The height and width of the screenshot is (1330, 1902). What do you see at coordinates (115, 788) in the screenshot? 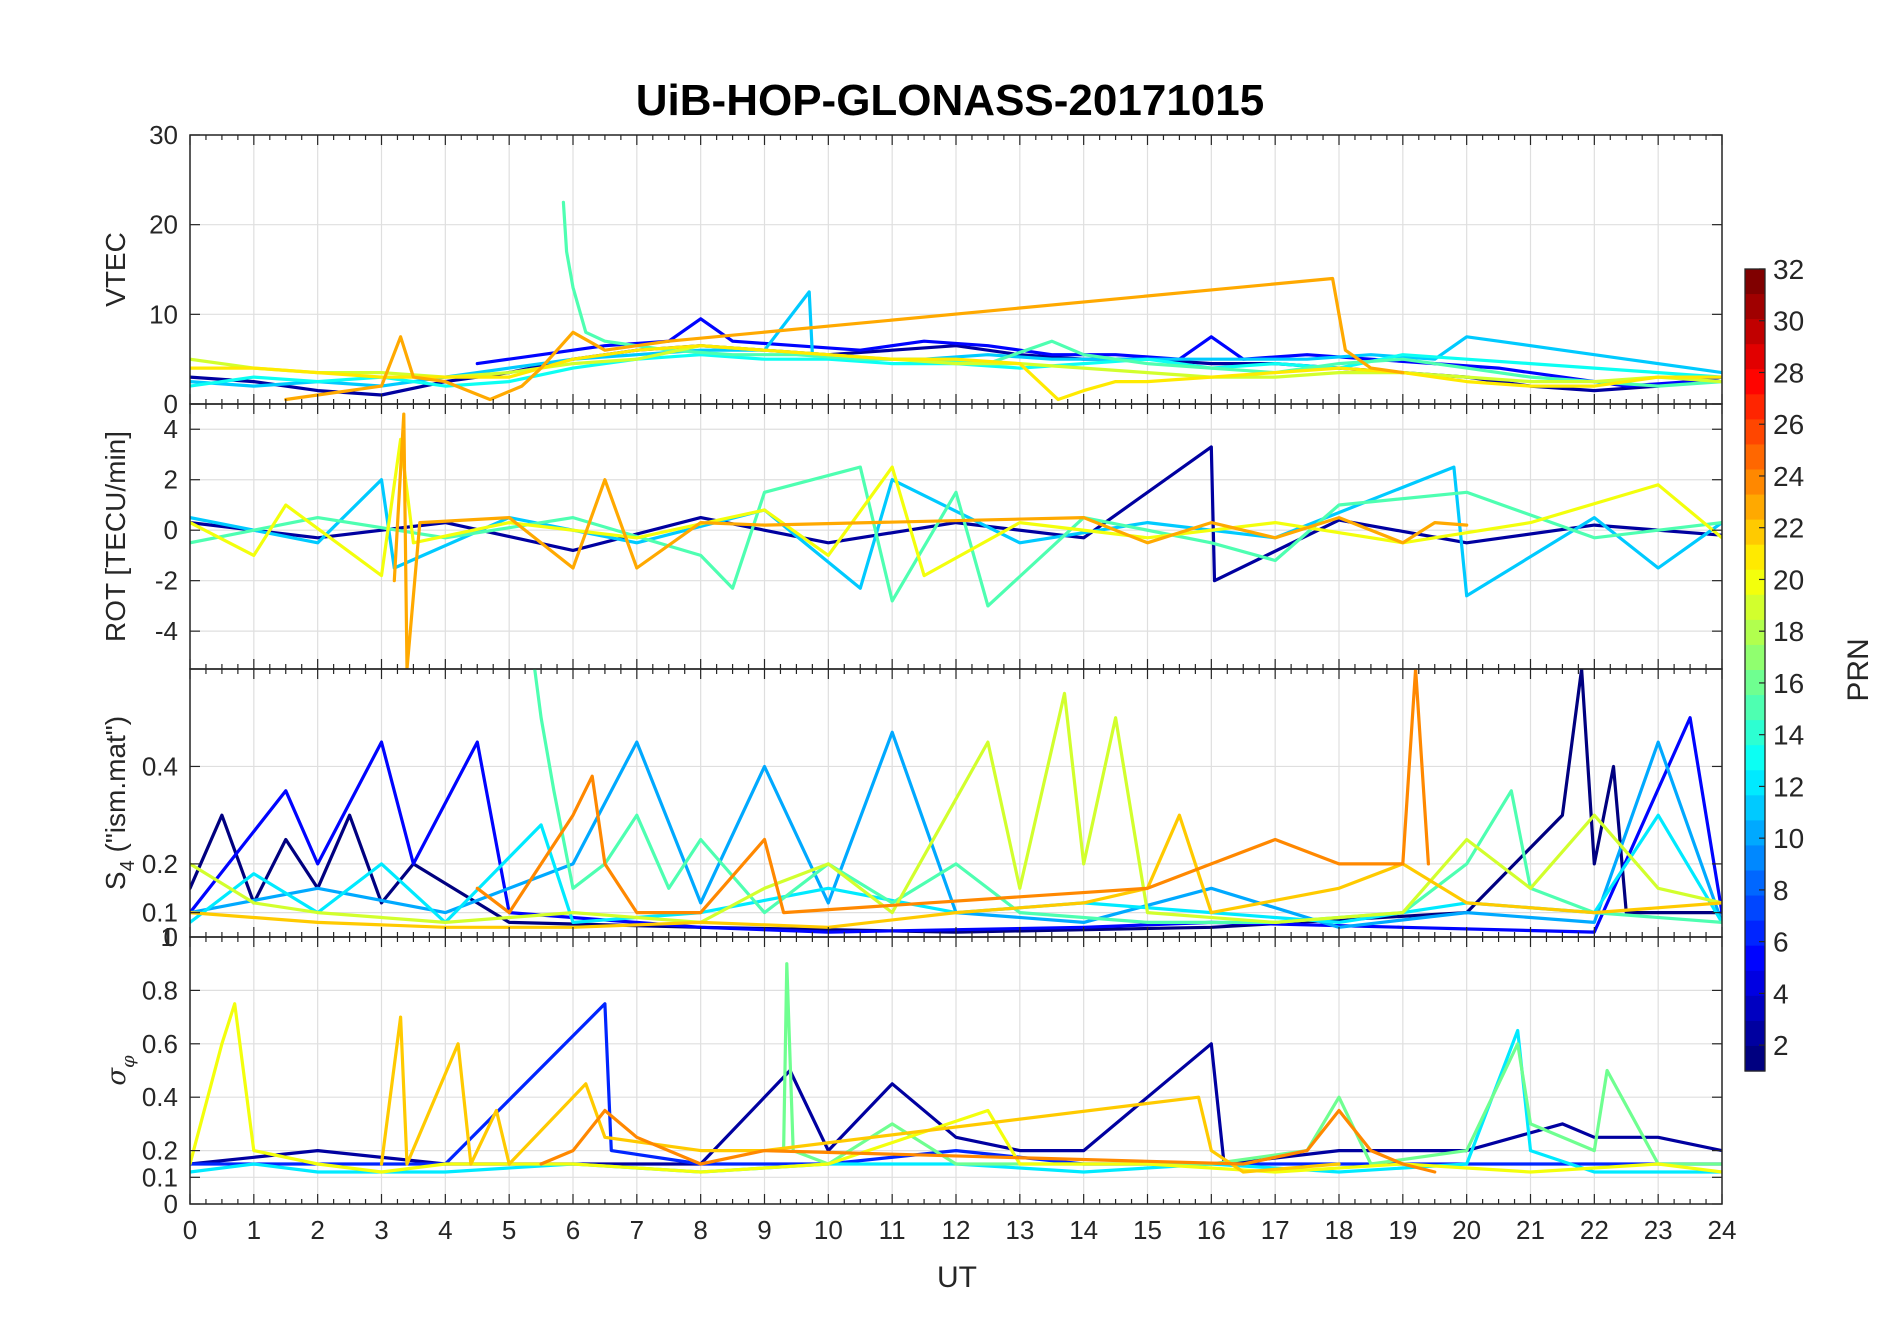
I see `y-axis-label-s4-rest: ("ism.mat")` at bounding box center [115, 788].